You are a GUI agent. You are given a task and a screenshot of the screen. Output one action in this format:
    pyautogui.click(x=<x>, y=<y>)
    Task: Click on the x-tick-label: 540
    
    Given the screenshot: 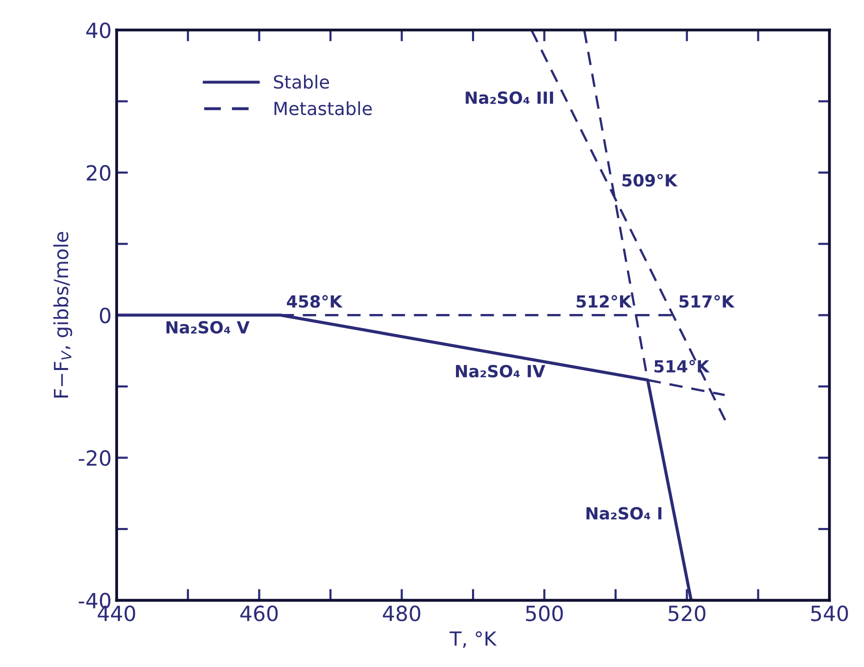 What is the action you would take?
    pyautogui.click(x=829, y=614)
    